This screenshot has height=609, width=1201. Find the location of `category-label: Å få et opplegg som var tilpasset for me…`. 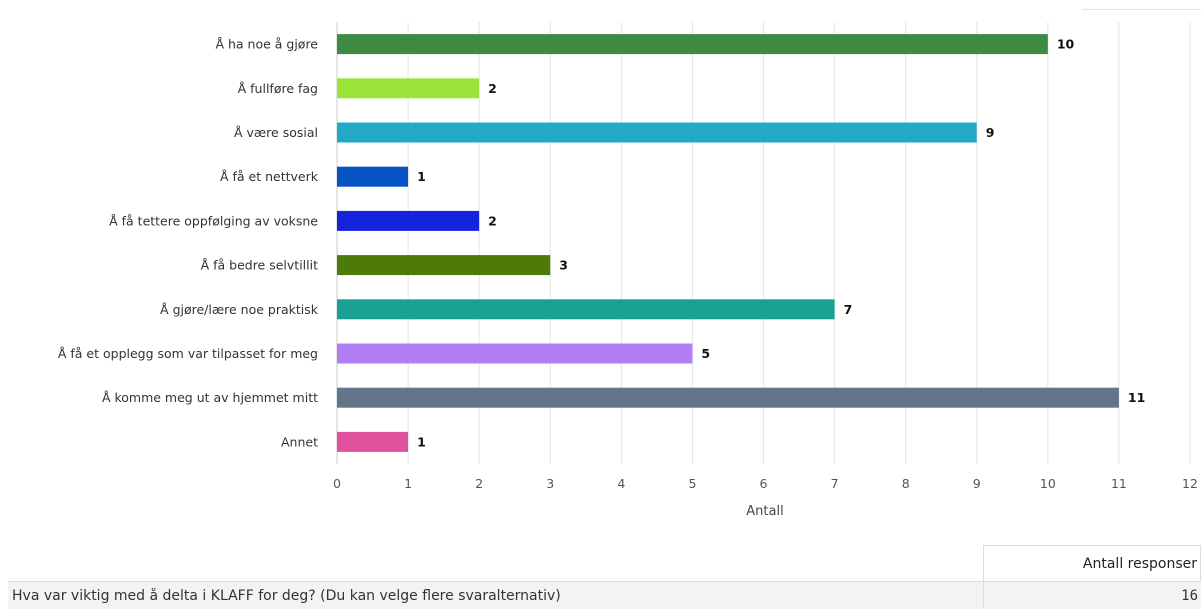

category-label: Å få et opplegg som var tilpasset for me… is located at coordinates (188, 353).